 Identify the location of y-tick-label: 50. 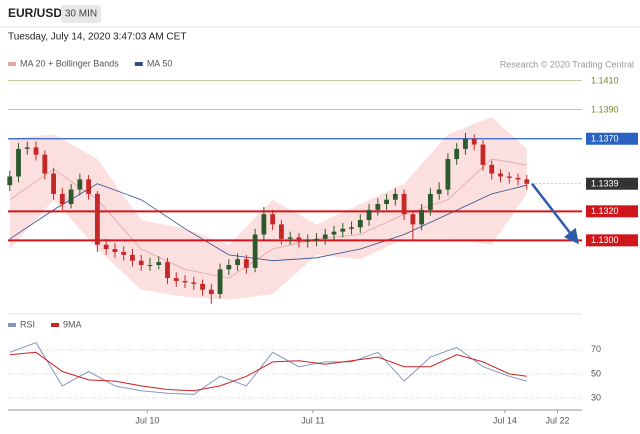
(596, 373).